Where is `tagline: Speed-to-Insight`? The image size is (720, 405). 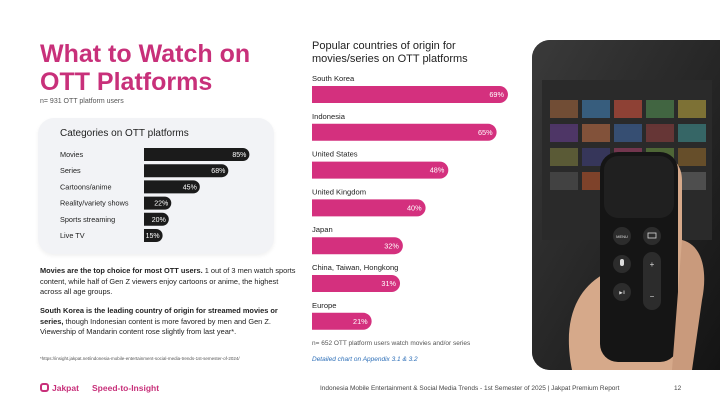 tagline: Speed-to-Insight is located at coordinates (126, 388).